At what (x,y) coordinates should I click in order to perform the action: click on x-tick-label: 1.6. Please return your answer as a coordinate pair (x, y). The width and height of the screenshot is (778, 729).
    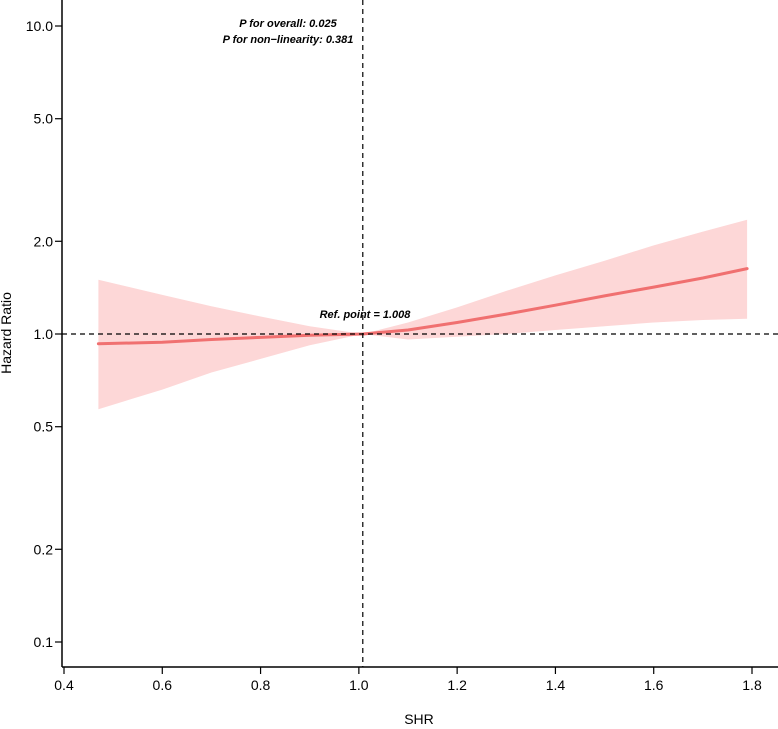
    Looking at the image, I should click on (654, 685).